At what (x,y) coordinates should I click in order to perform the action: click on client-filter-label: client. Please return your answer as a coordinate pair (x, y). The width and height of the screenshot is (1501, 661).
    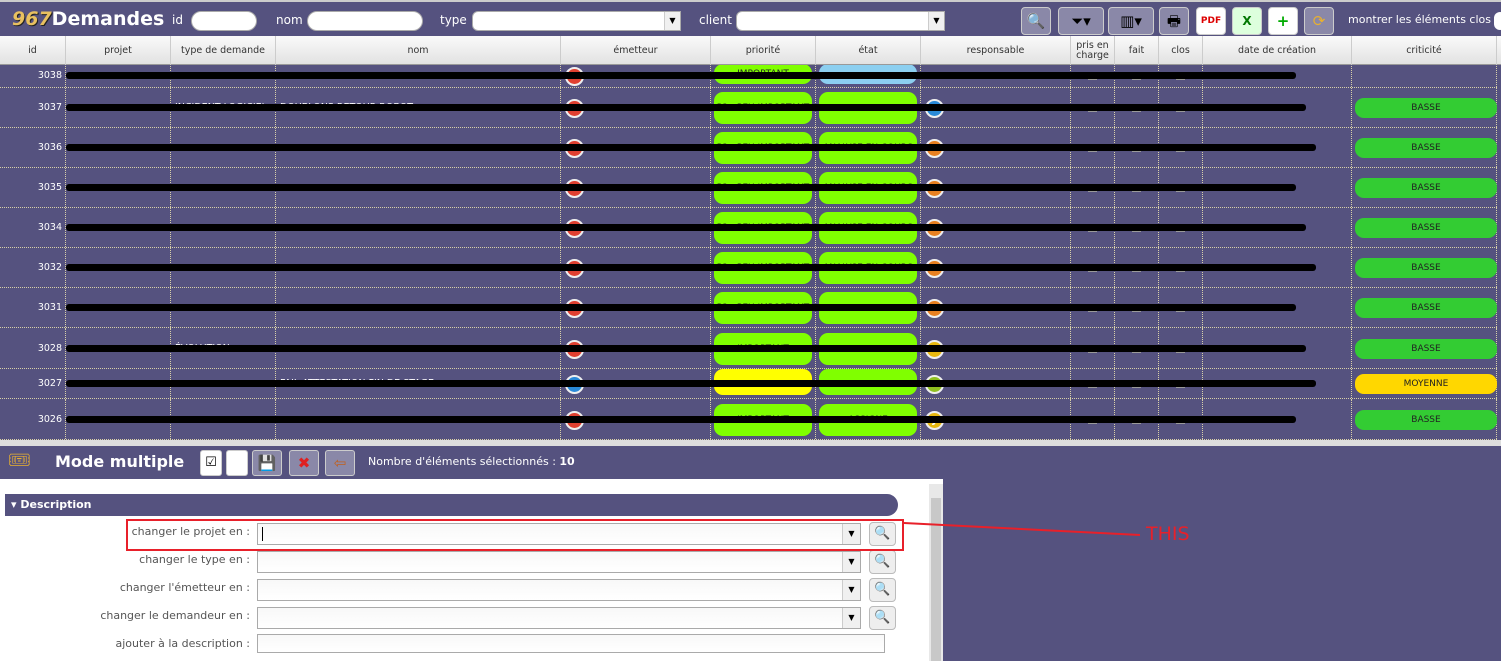
    Looking at the image, I should click on (715, 20).